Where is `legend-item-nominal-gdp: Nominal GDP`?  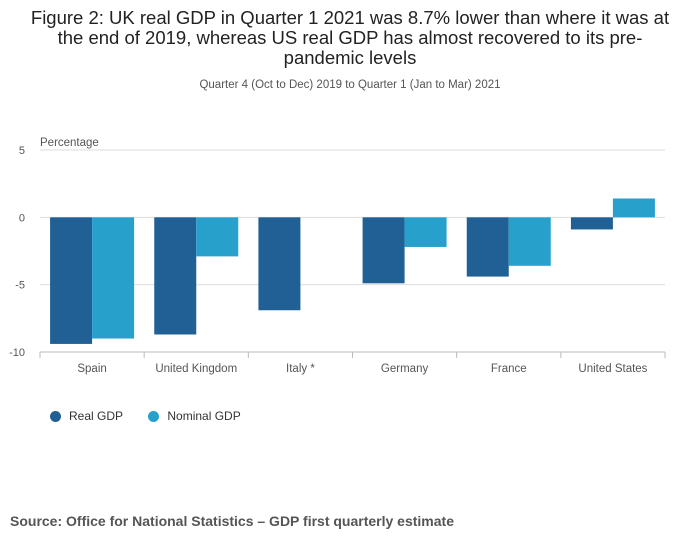 legend-item-nominal-gdp: Nominal GDP is located at coordinates (194, 416).